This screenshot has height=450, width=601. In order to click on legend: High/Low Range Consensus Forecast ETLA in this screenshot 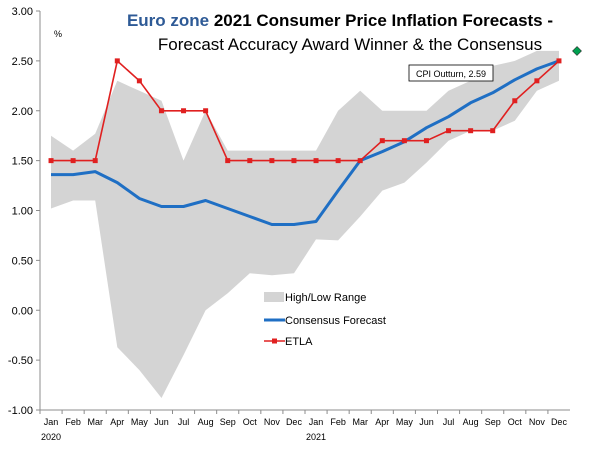, I will do `click(325, 320)`.